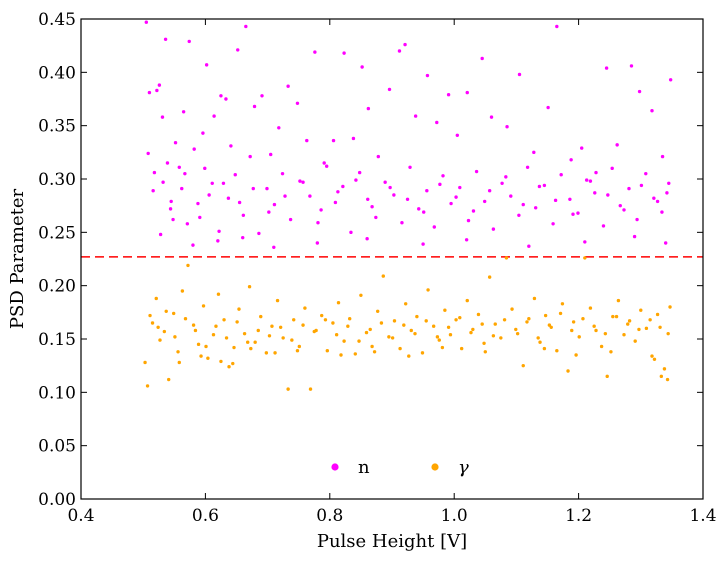 The width and height of the screenshot is (725, 562). What do you see at coordinates (463, 467) in the screenshot?
I see `legend-label-gamma: γ` at bounding box center [463, 467].